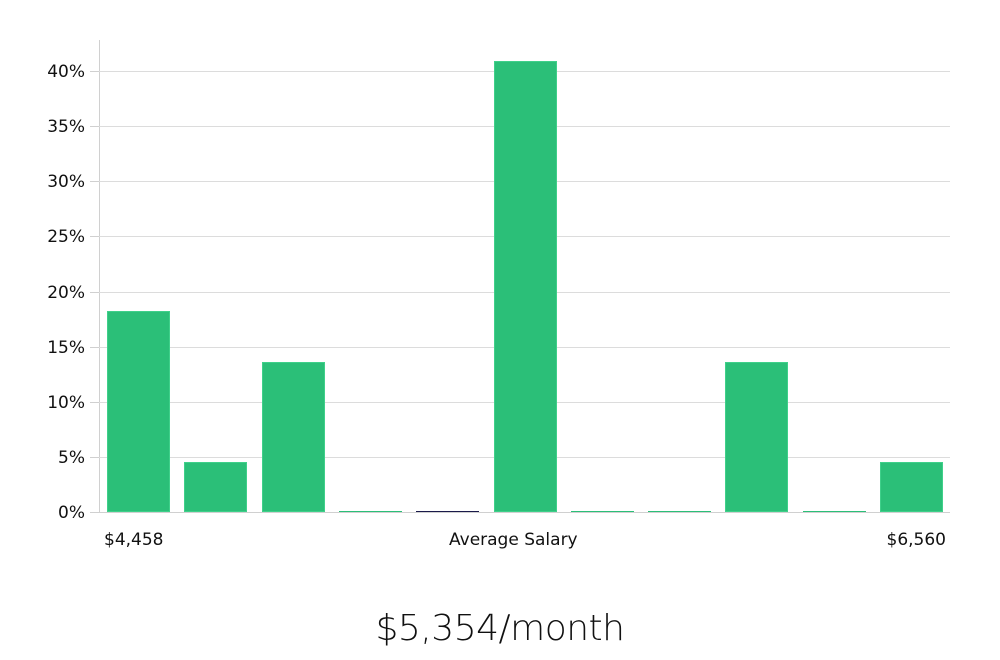 The image size is (1000, 660). What do you see at coordinates (66, 293) in the screenshot?
I see `y-tick-label: 20%` at bounding box center [66, 293].